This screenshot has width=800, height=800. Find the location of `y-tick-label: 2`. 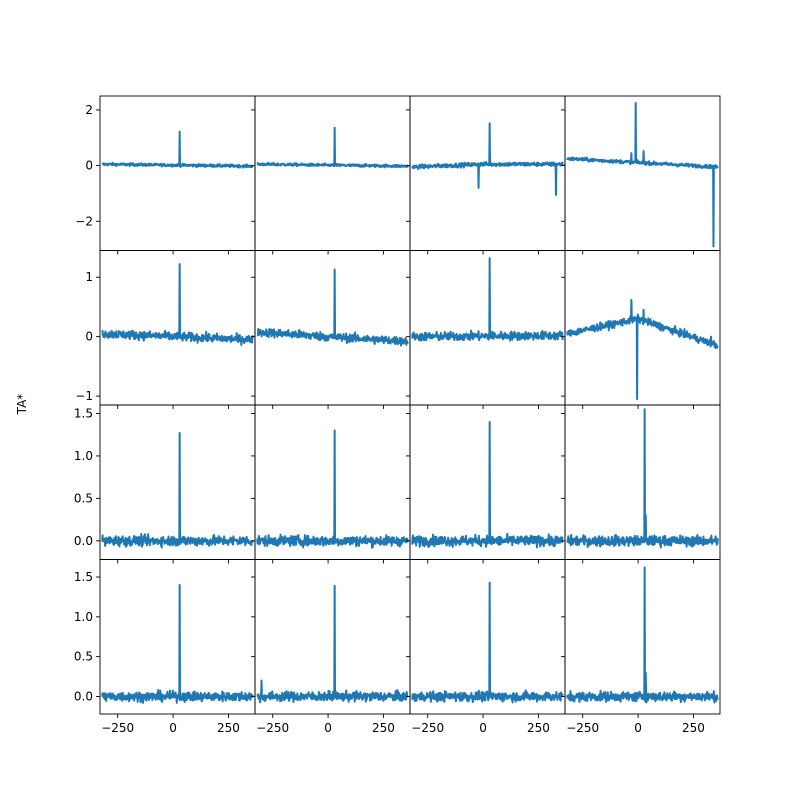

y-tick-label: 2 is located at coordinates (89, 110).